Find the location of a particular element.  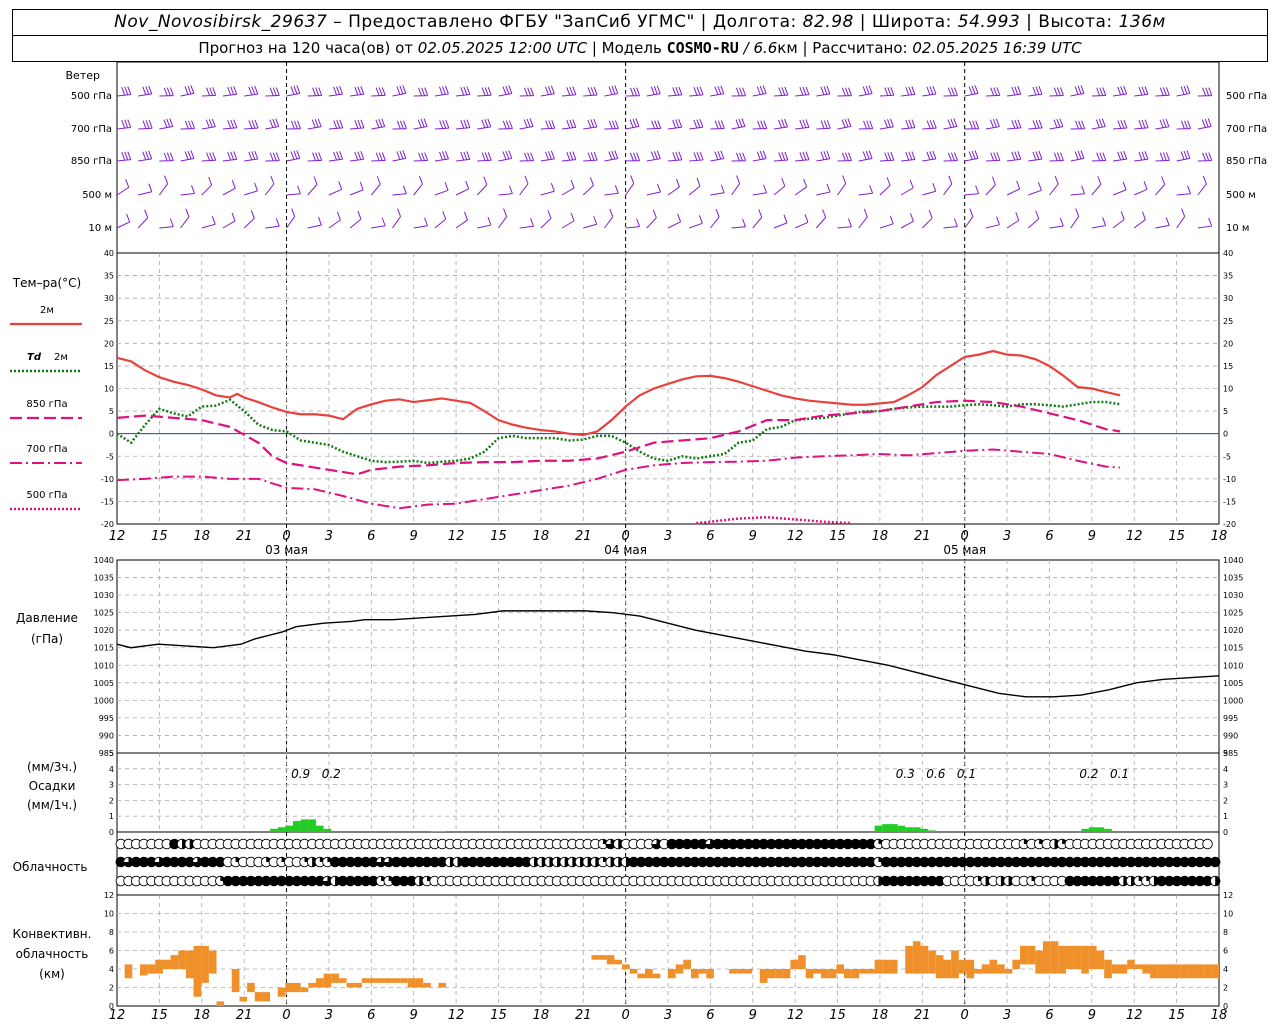

temp-tick-label-left: 30 is located at coordinates (109, 298).